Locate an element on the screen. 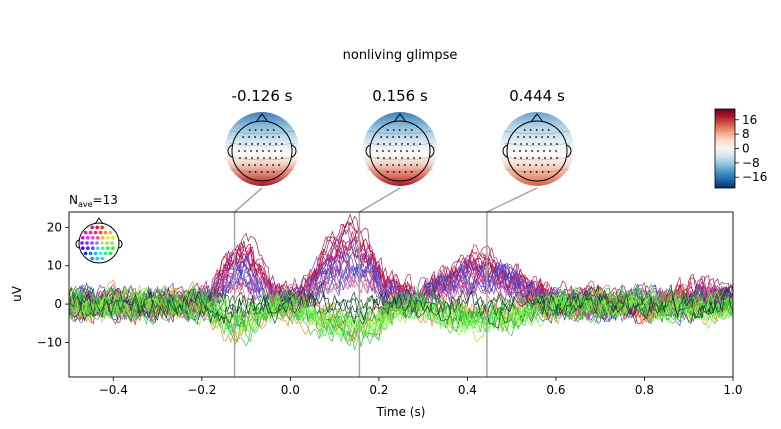  x-tick-label: 0.6 is located at coordinates (555, 390).